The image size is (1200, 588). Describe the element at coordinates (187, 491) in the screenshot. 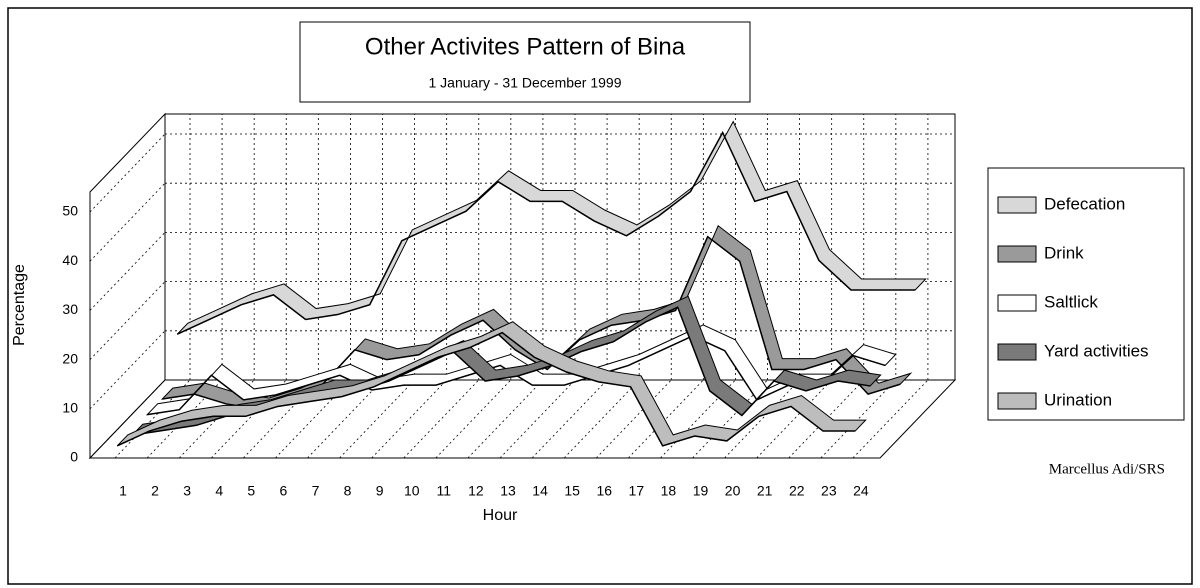

I see `x-tick-label: 3` at that location.